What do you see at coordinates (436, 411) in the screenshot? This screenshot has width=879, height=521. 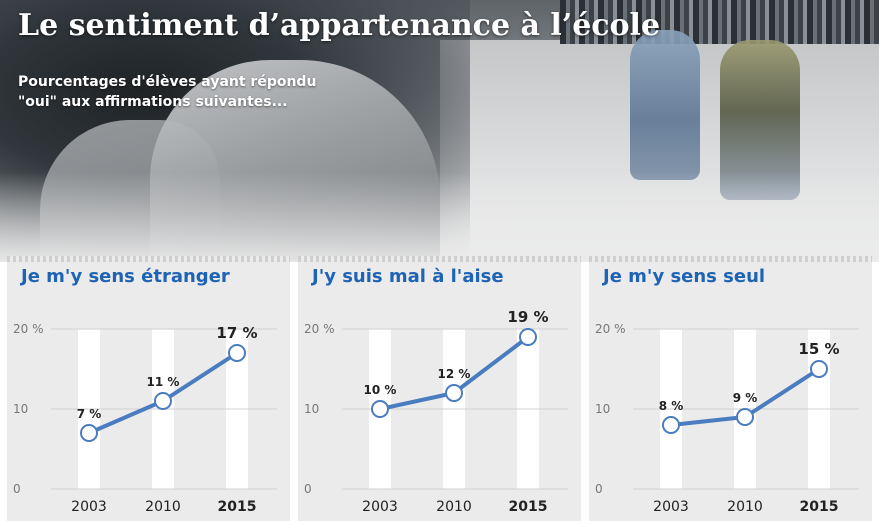 I see `line-chart: 0 10 20 % 10 % 12 % 19 % 2003 2010 2015` at bounding box center [436, 411].